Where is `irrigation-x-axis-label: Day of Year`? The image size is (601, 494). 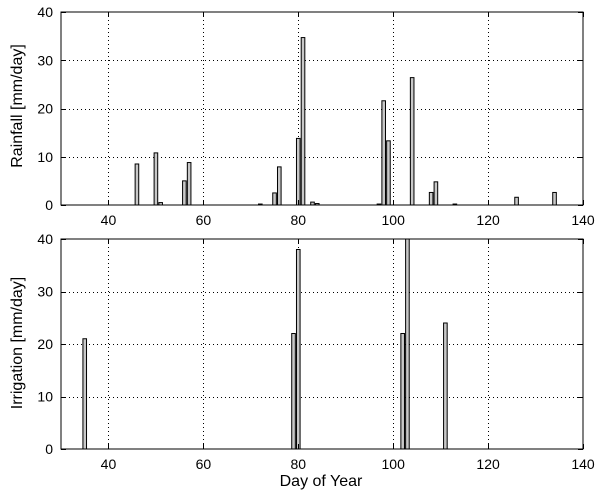
irrigation-x-axis-label: Day of Year is located at coordinates (321, 481).